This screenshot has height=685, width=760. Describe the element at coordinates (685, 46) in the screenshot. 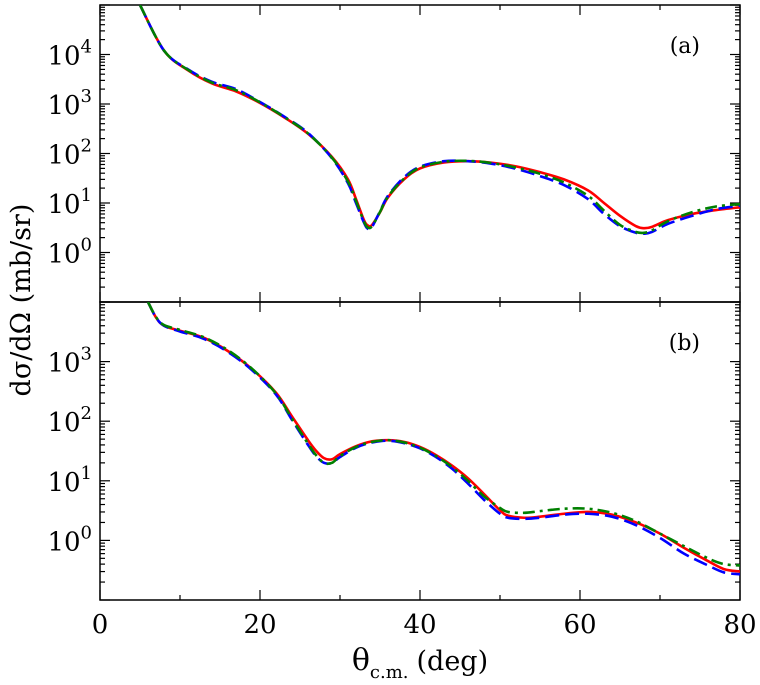

I see `panel-label: (a)` at that location.